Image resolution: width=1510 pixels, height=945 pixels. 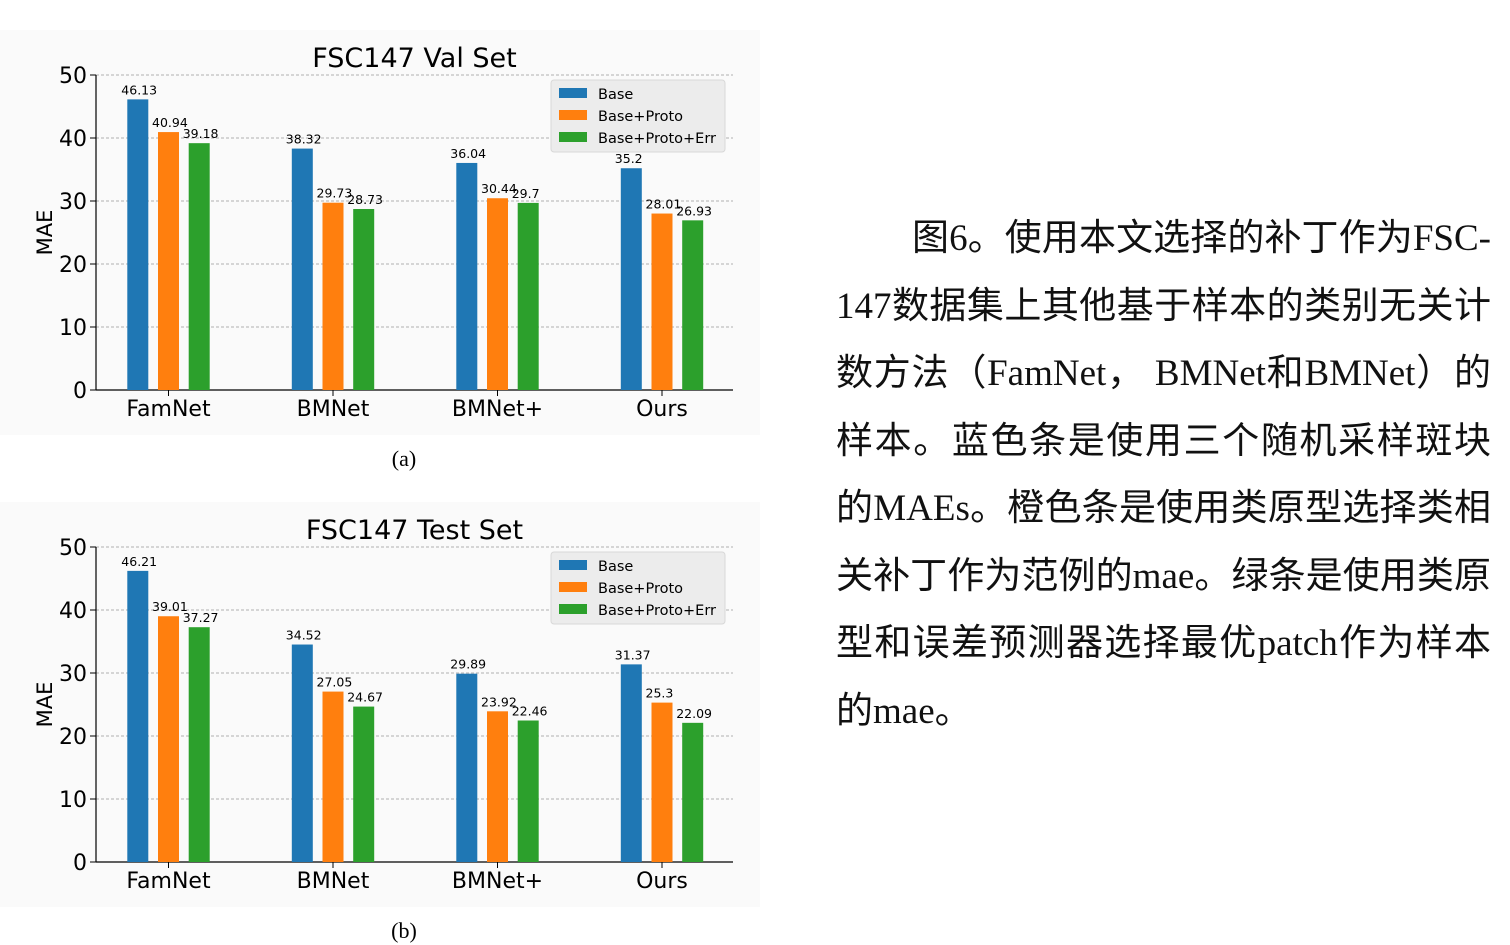 What do you see at coordinates (335, 193) in the screenshot?
I see `c0-data-label: 29.73` at bounding box center [335, 193].